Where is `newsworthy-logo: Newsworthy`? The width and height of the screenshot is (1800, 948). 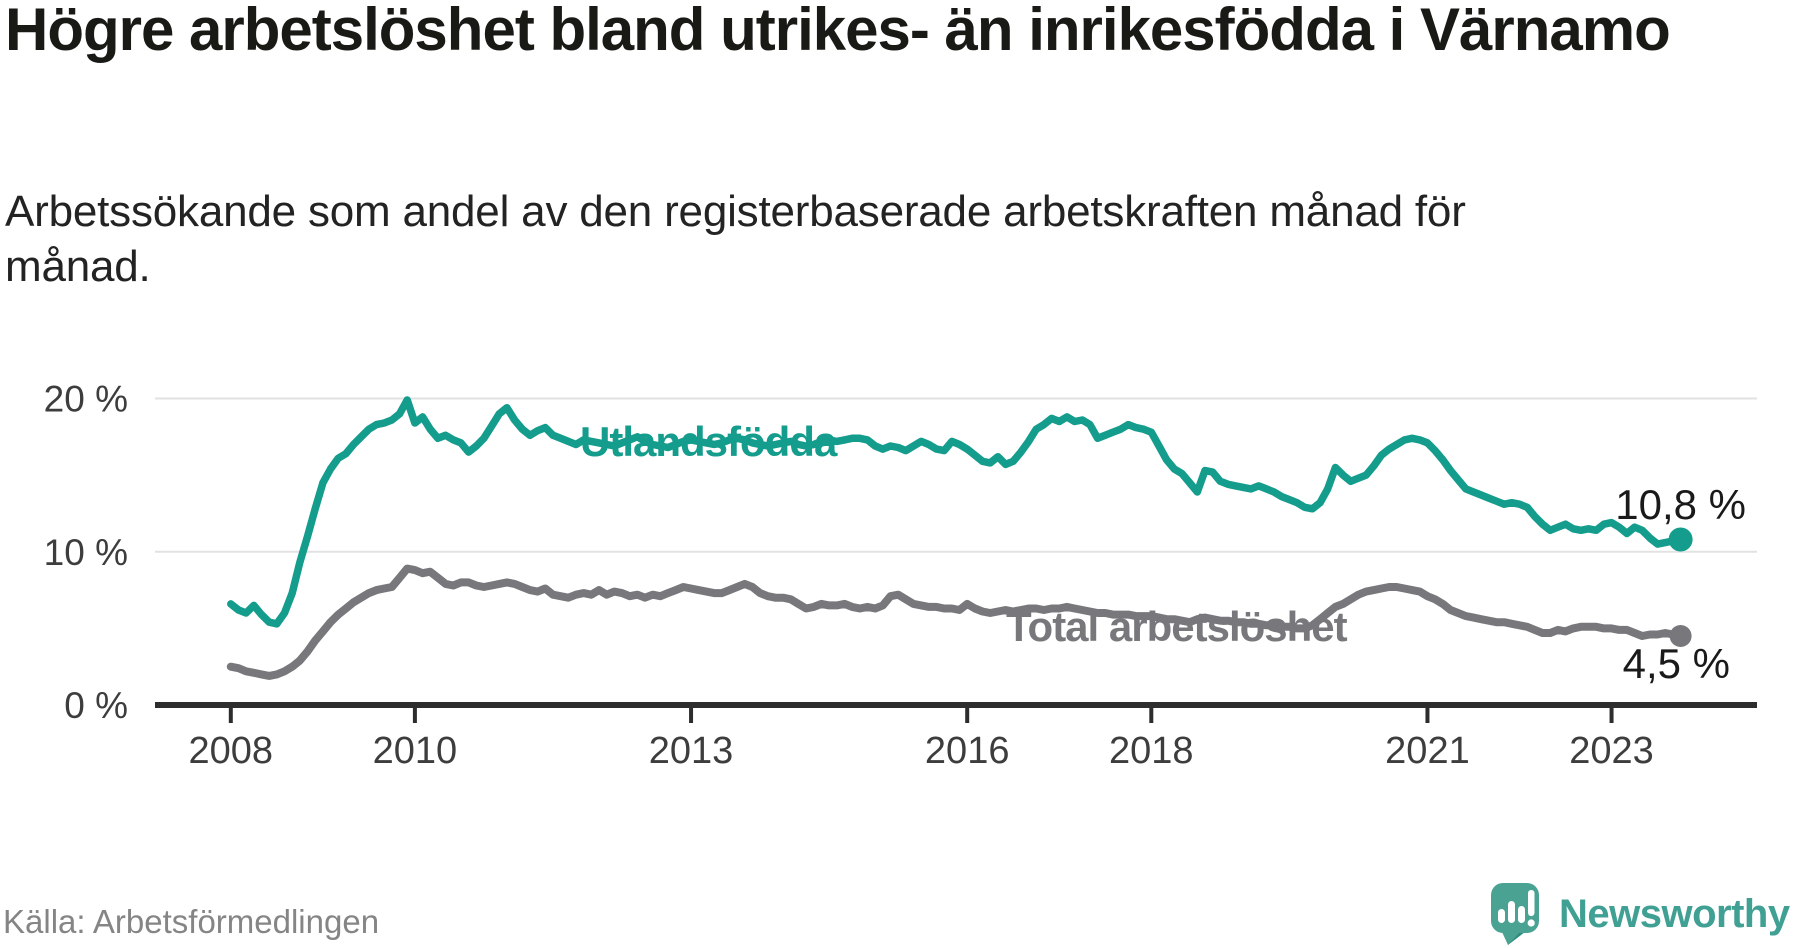 newsworthy-logo: Newsworthy is located at coordinates (1639, 914).